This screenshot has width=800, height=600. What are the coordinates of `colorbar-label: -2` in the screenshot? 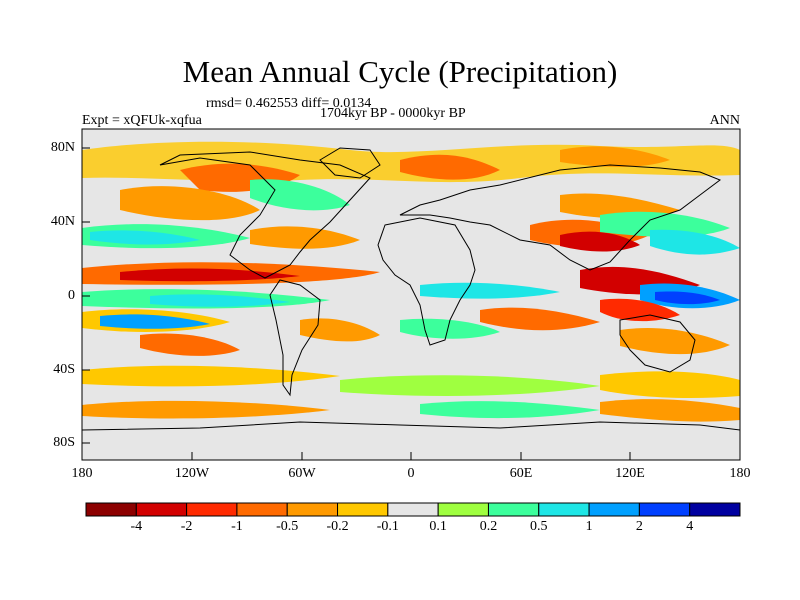 It's located at (186, 526).